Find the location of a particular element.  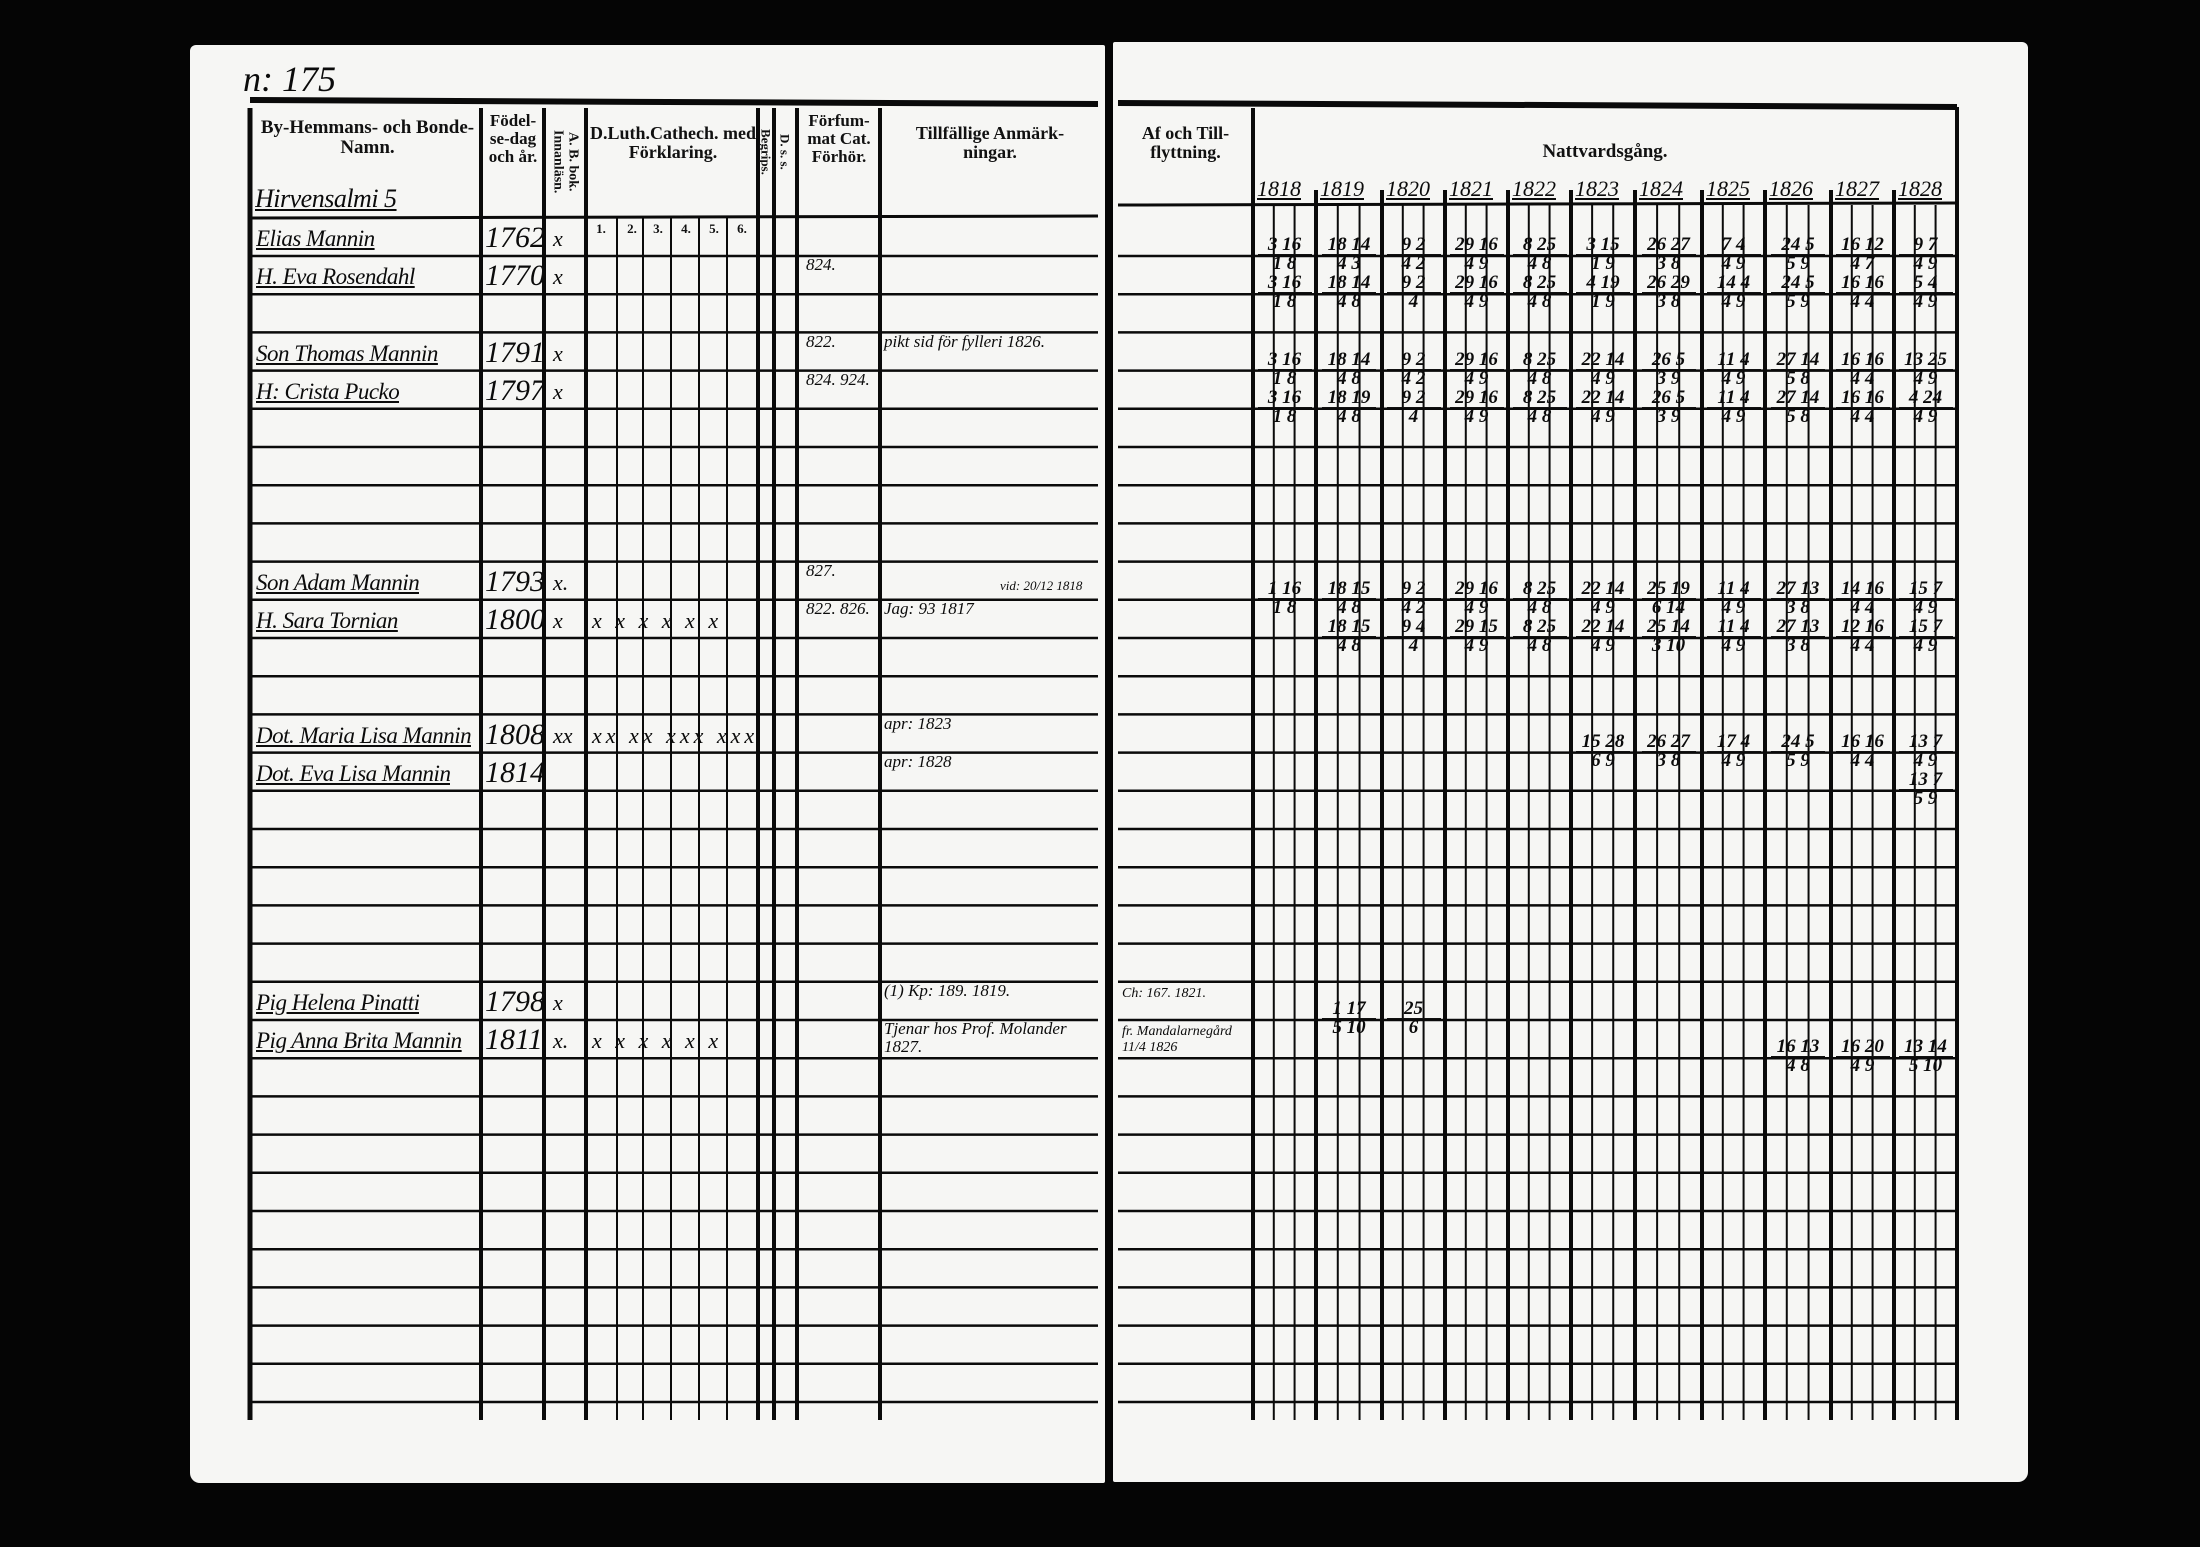

catechism-part-label: 3. is located at coordinates (658, 228).